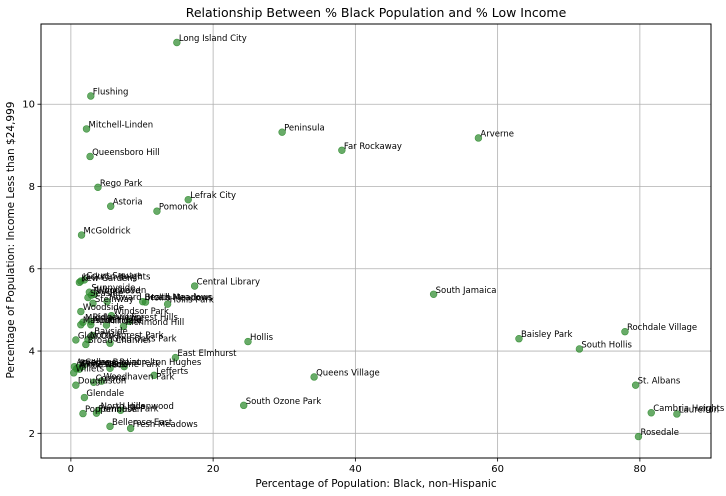  Describe the element at coordinates (213, 469) in the screenshot. I see `x-tick-label: 20` at that location.